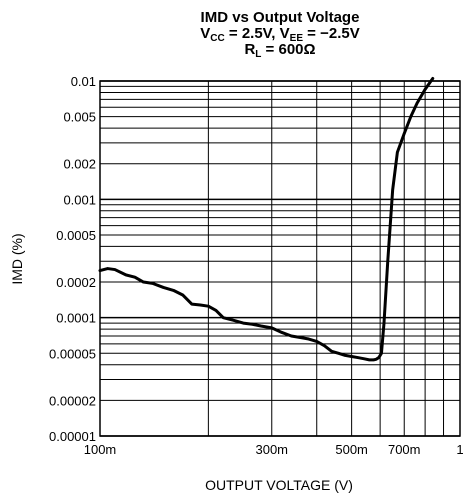  What do you see at coordinates (72, 353) in the screenshot?
I see `y-tick-label: 0.00005` at bounding box center [72, 353].